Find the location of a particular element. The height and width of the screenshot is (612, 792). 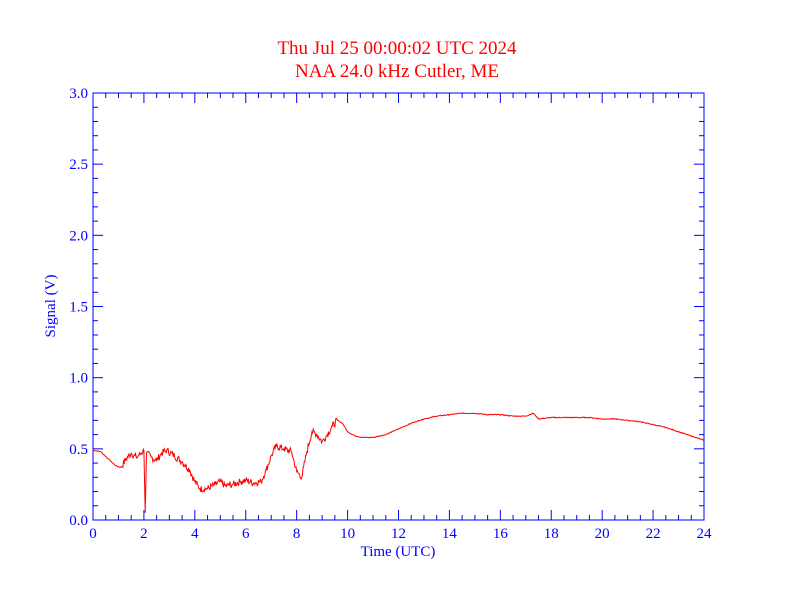

y-tick-labels: 0.0 0.5 1.0 1.5 2.0 2.5 3.0 is located at coordinates (78, 307).